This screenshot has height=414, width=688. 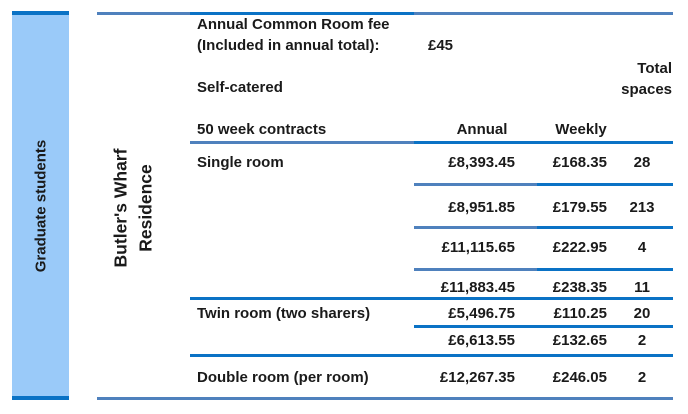 What do you see at coordinates (543, 142) in the screenshot?
I see `header-underline-right` at bounding box center [543, 142].